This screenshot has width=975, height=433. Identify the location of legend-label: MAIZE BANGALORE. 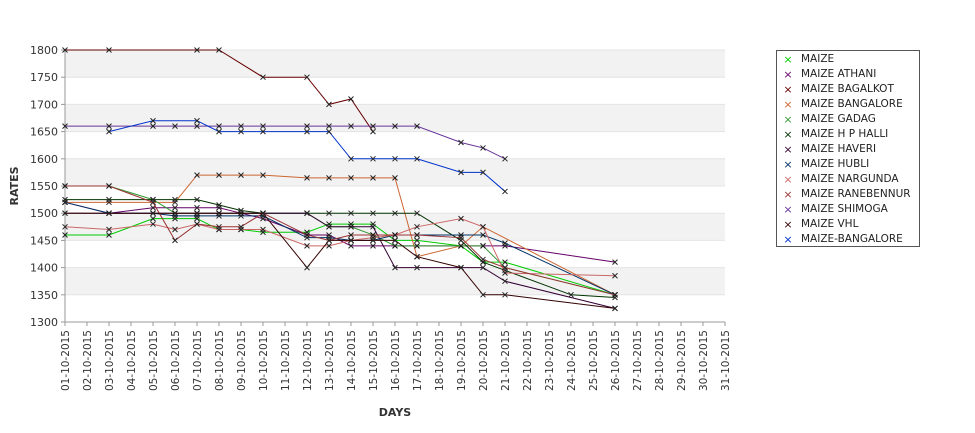
(852, 104).